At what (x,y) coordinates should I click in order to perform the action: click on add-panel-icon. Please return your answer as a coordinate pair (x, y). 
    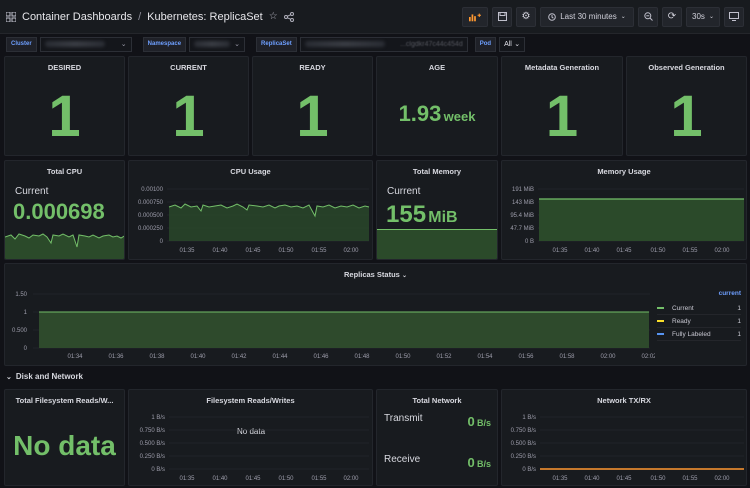
    Looking at the image, I should click on (475, 17).